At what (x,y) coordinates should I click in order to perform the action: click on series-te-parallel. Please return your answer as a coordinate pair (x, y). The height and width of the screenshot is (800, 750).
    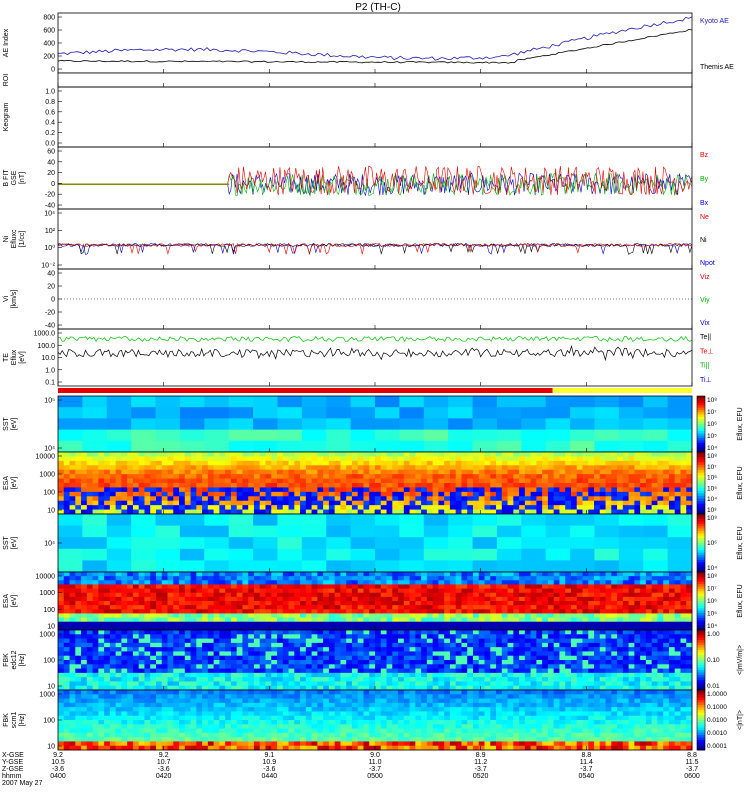
    Looking at the image, I should click on (375, 353).